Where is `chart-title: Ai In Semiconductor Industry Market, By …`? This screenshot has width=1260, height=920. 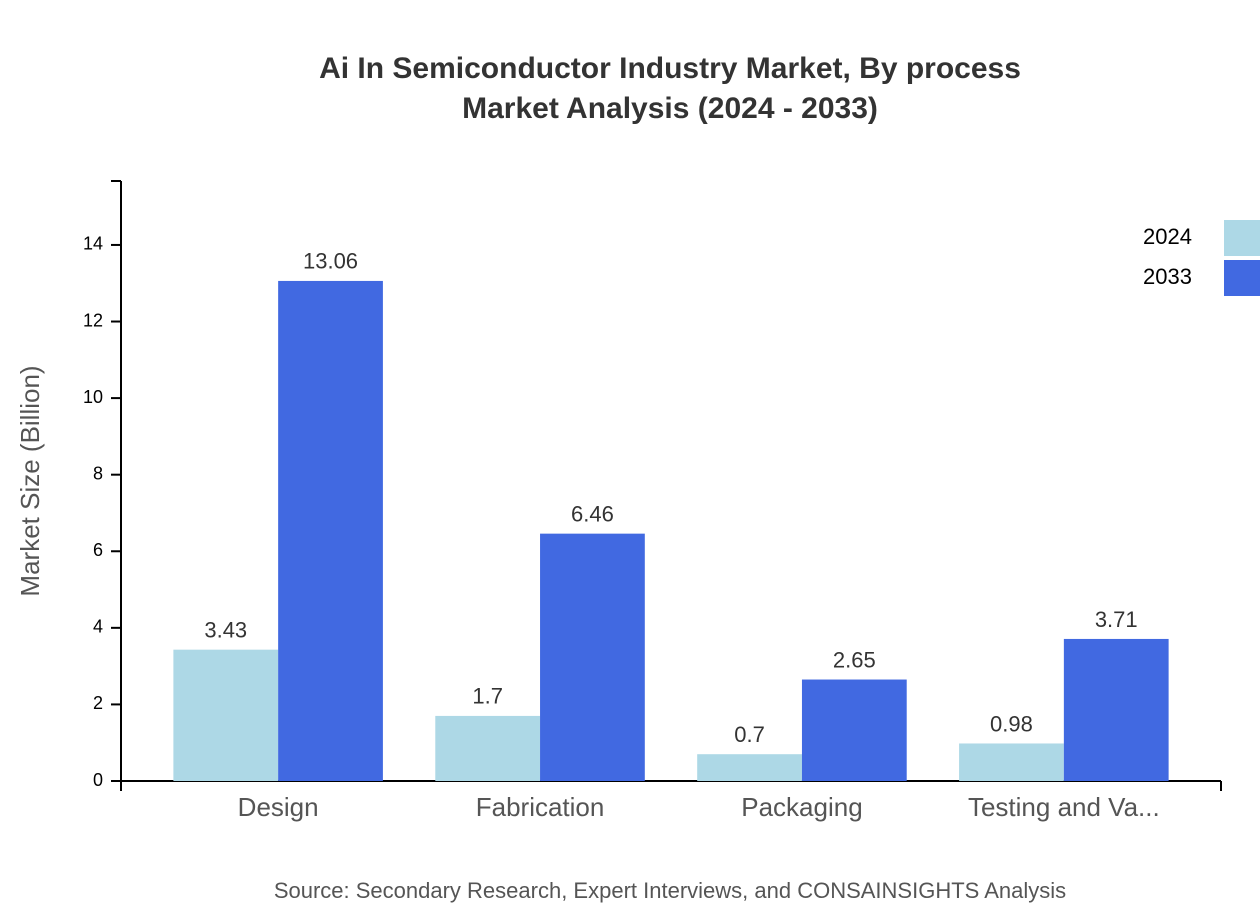 chart-title: Ai In Semiconductor Industry Market, By … is located at coordinates (670, 68).